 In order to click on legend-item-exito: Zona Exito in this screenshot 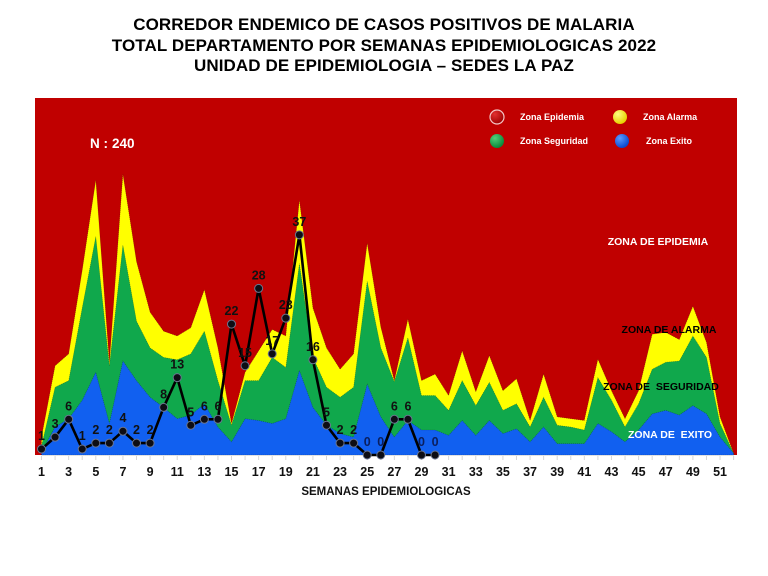, I will do `click(654, 141)`.